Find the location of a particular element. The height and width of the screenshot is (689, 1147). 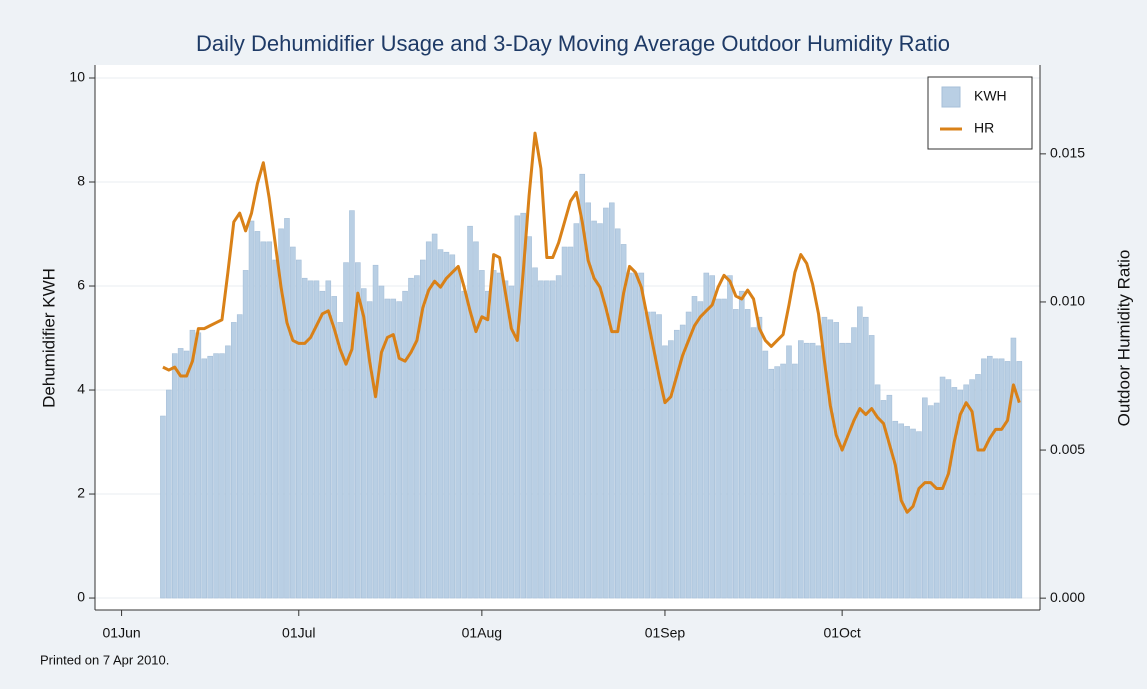

y2-axis-label: Outdoor Humidity Ratio is located at coordinates (1123, 338).